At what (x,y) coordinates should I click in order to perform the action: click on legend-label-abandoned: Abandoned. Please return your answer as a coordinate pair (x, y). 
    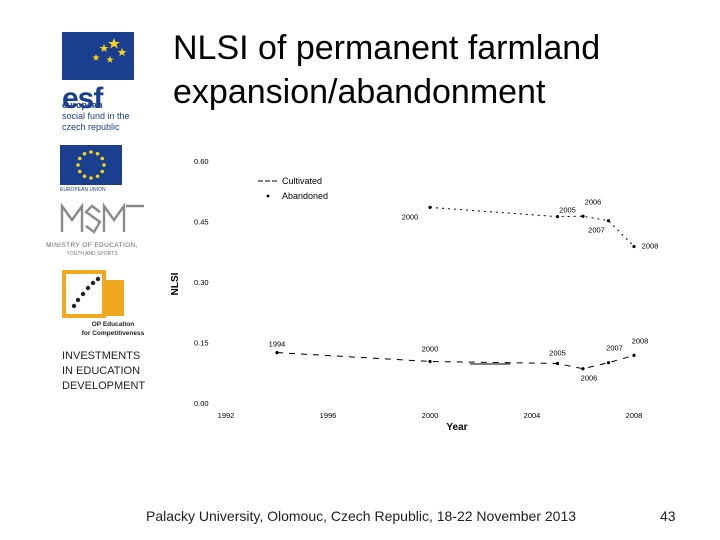
    Looking at the image, I should click on (305, 196).